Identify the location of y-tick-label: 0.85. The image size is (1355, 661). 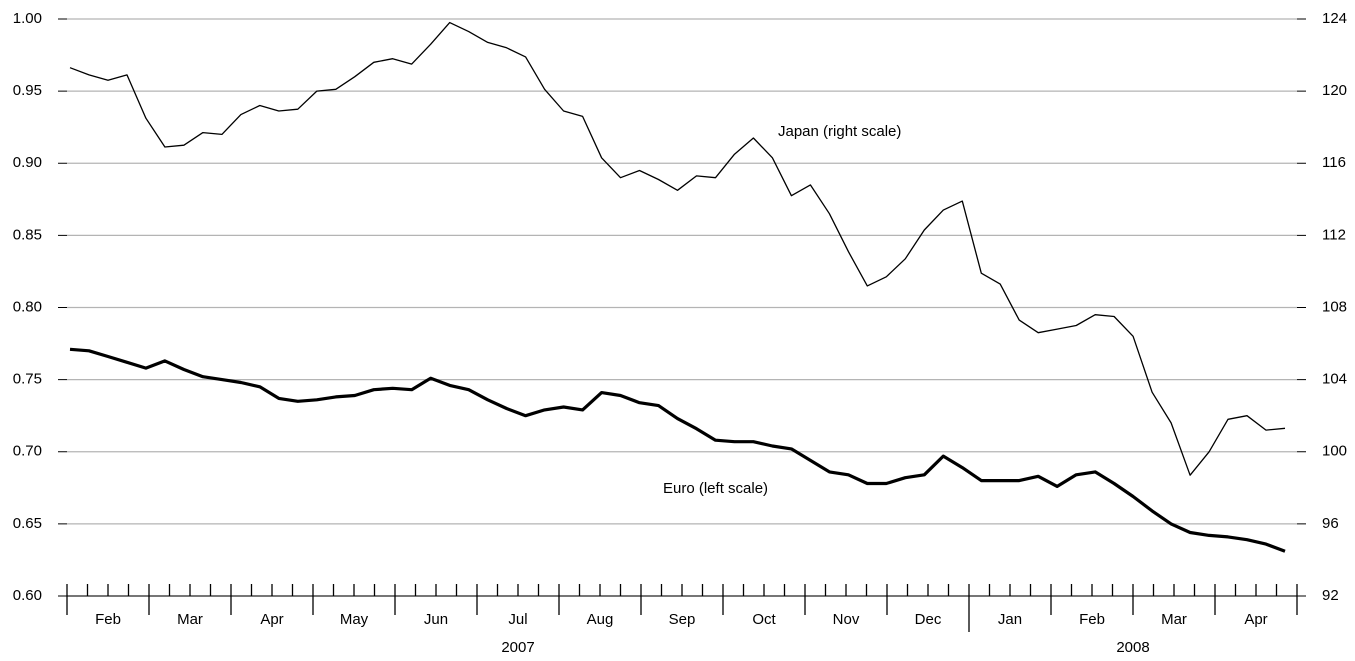
(27, 234).